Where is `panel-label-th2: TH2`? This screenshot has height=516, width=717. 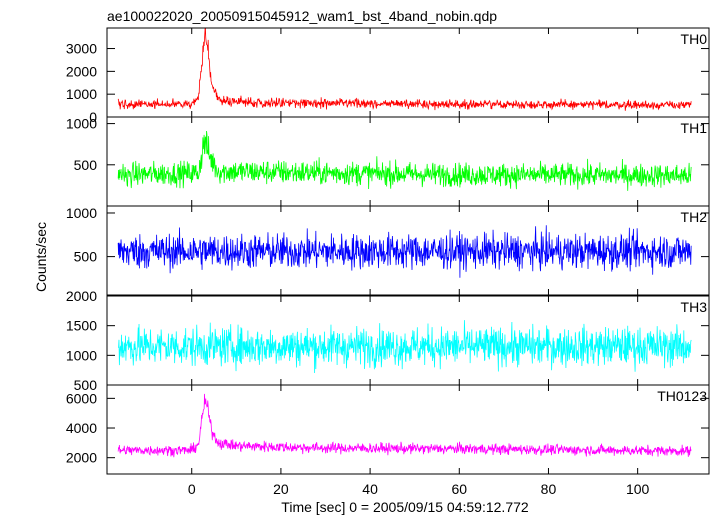 panel-label-th2: TH2 is located at coordinates (694, 217).